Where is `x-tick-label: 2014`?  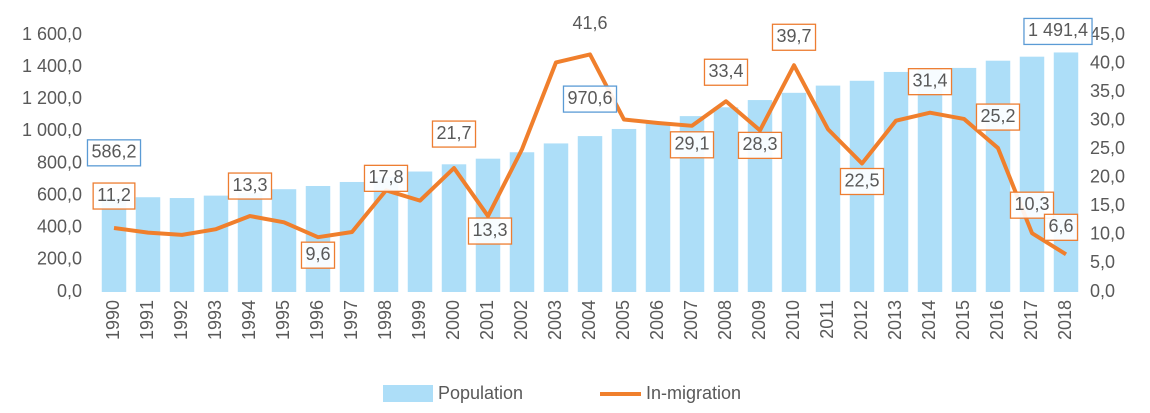
x-tick-label: 2014 is located at coordinates (929, 320).